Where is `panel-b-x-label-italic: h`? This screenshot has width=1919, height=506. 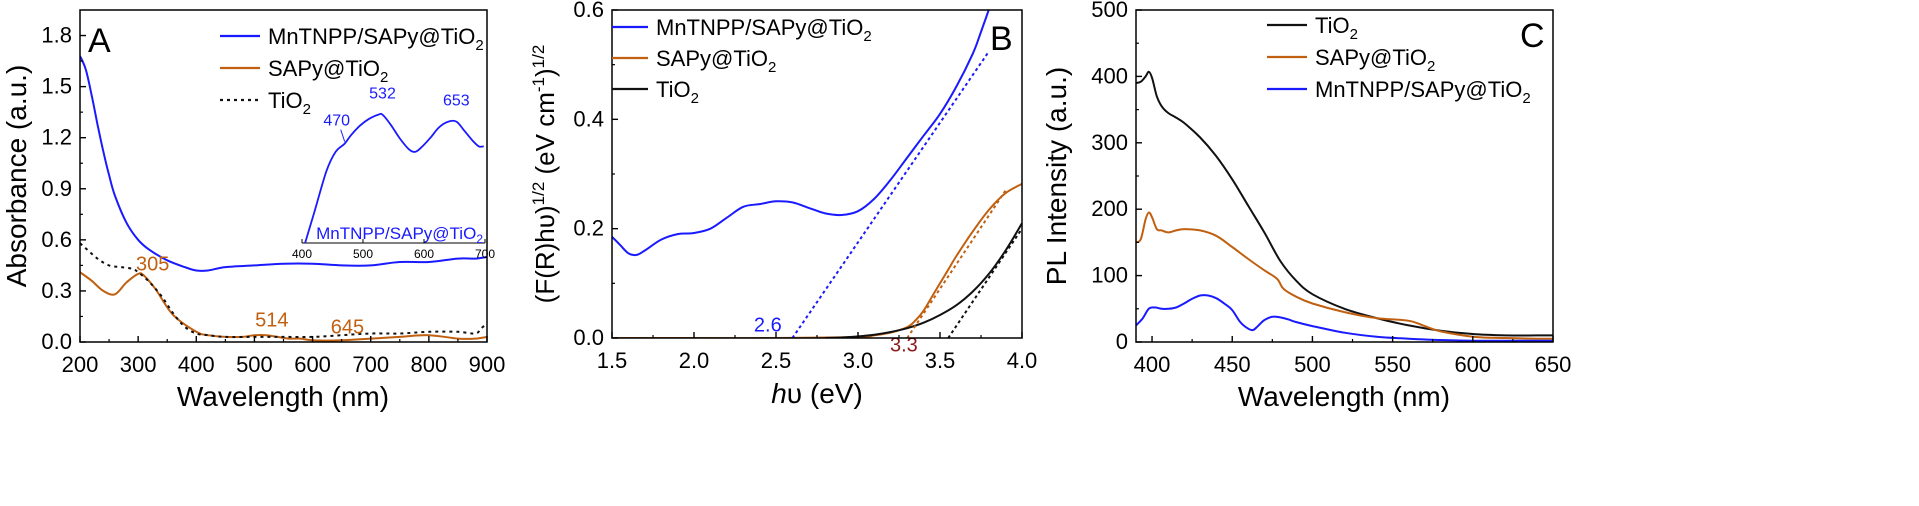 panel-b-x-label-italic: h is located at coordinates (779, 393).